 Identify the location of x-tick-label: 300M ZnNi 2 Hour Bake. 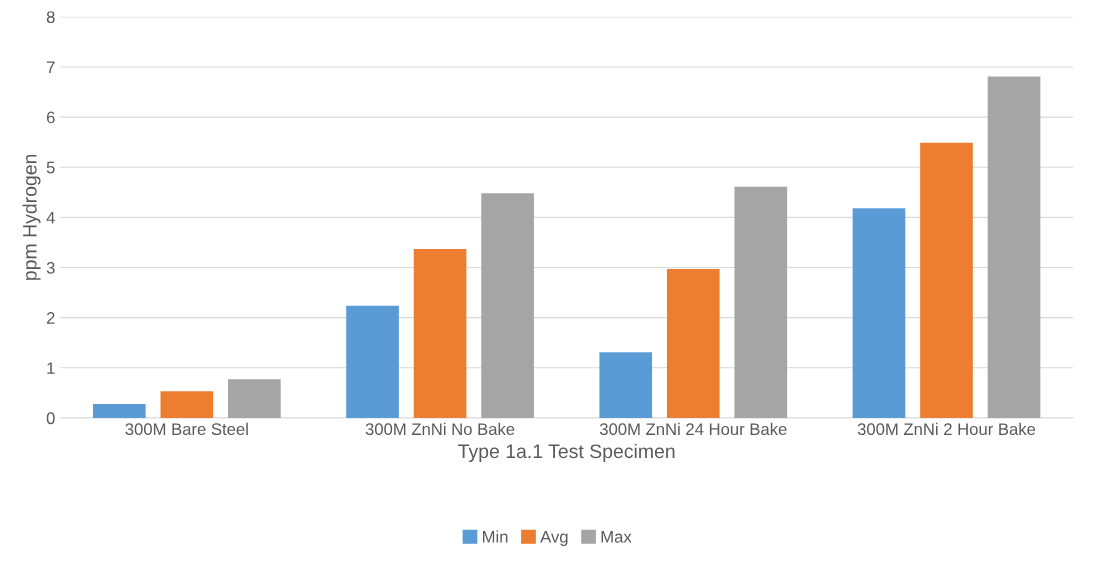
(946, 429).